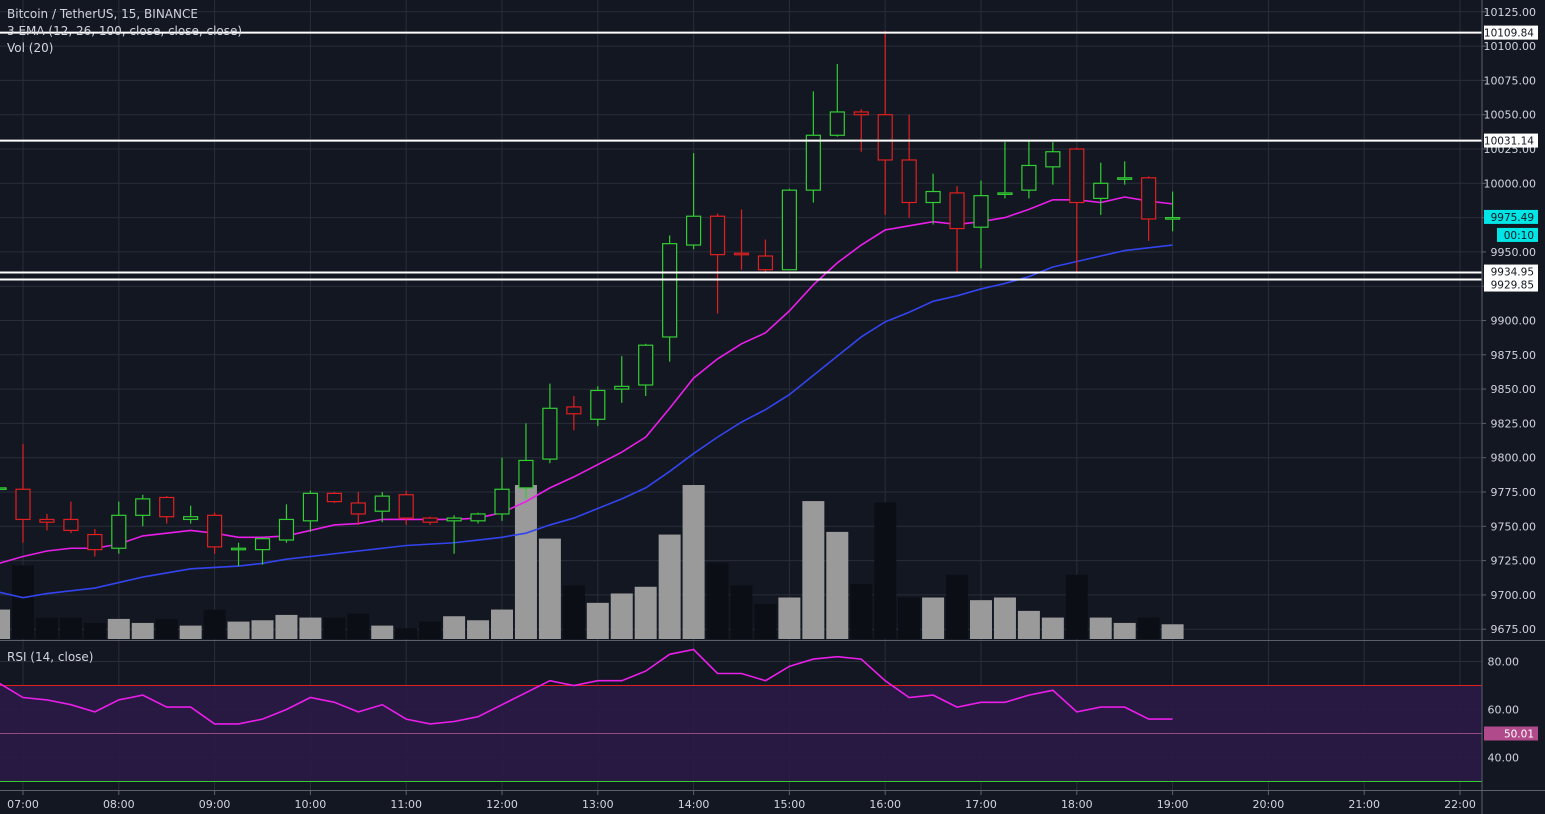  I want to click on hline-price-label: 10109.84, so click(1509, 34).